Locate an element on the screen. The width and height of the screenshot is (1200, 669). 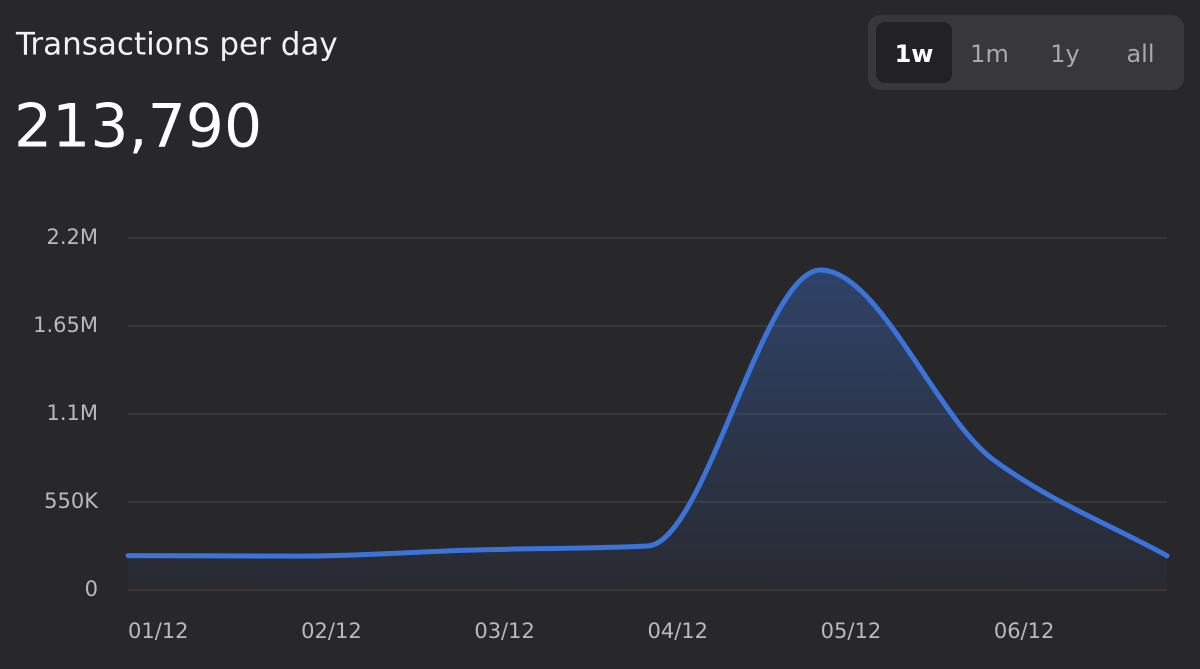
headline-value: 213,790 is located at coordinates (138, 127).